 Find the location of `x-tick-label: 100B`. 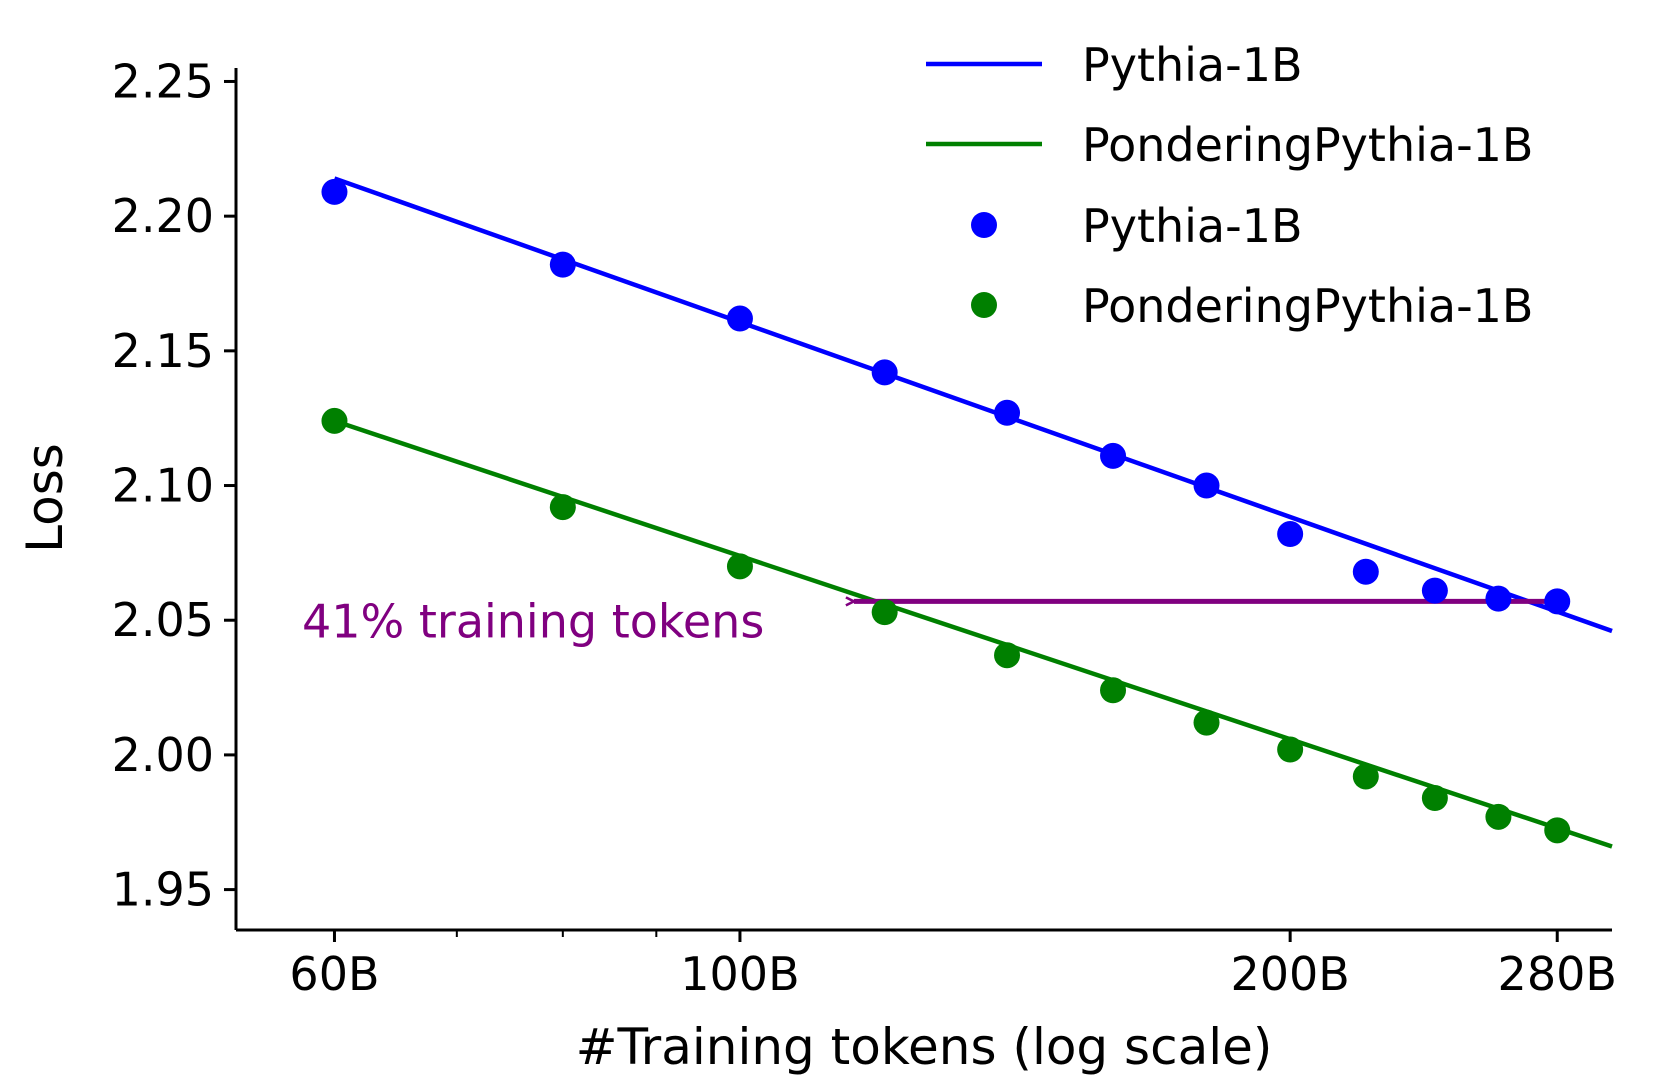

x-tick-label: 100B is located at coordinates (739, 974).